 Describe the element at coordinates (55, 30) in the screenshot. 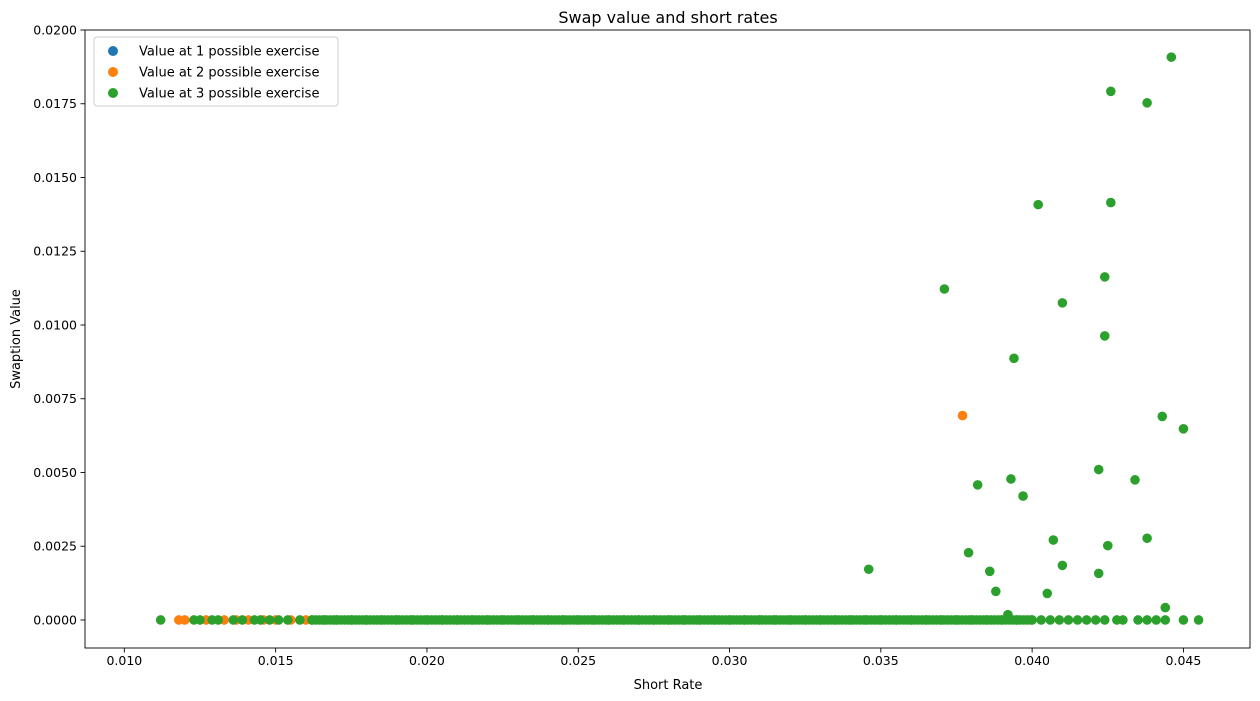

I see `y-tick-label: 0.0200` at that location.